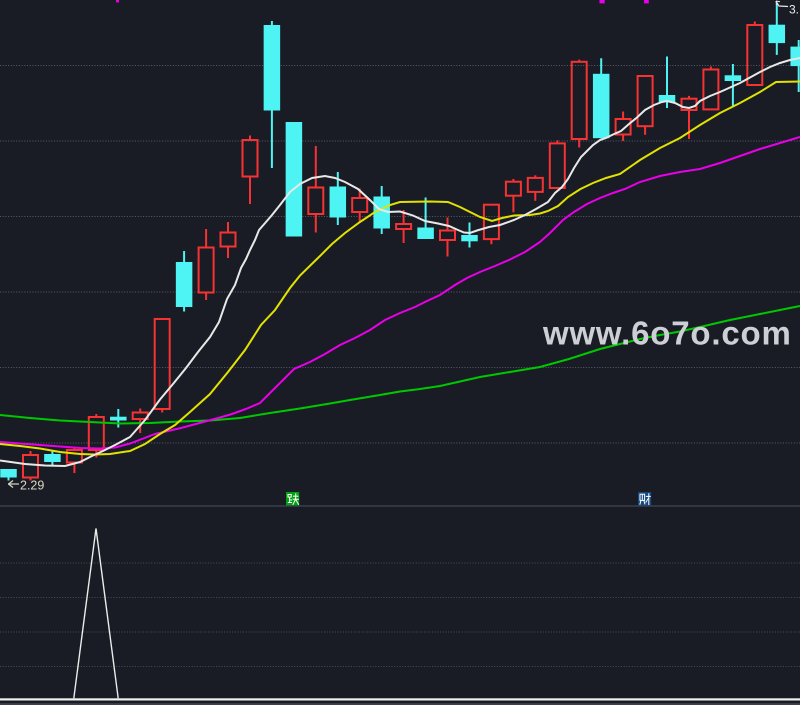 This screenshot has height=705, width=800. I want to click on svg-text: www.6o7o.com, so click(667, 333).